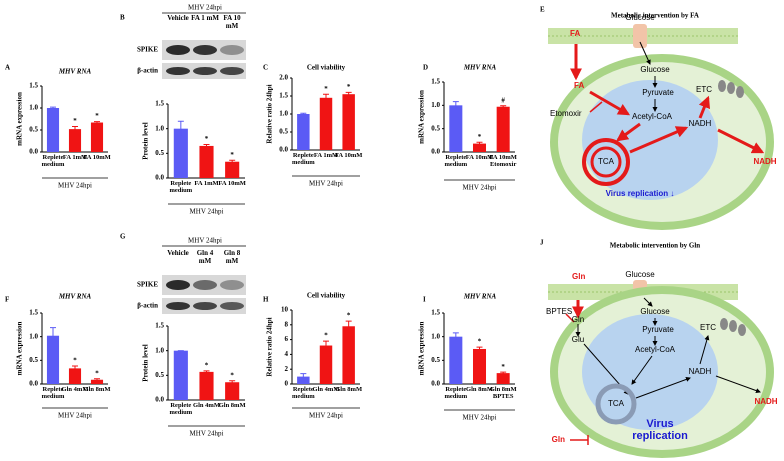 The height and width of the screenshot is (461, 784). What do you see at coordinates (655, 16) in the screenshot?
I see `diagram-title: Metabolic intervention by FA` at bounding box center [655, 16].